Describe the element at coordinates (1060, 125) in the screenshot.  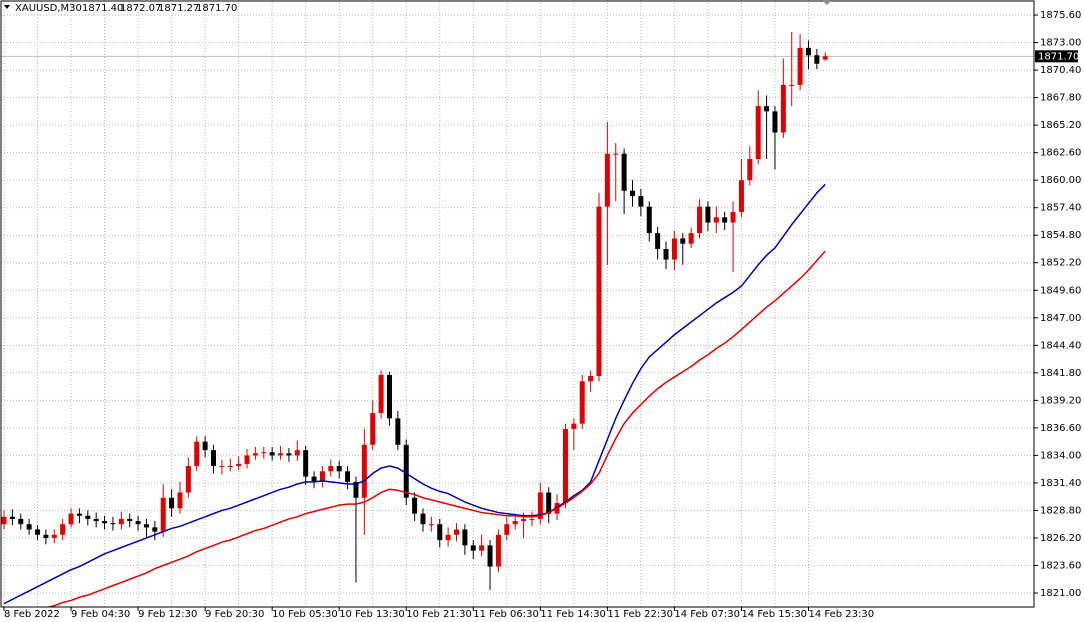
I see `y-tick-label: 1865.20` at that location.